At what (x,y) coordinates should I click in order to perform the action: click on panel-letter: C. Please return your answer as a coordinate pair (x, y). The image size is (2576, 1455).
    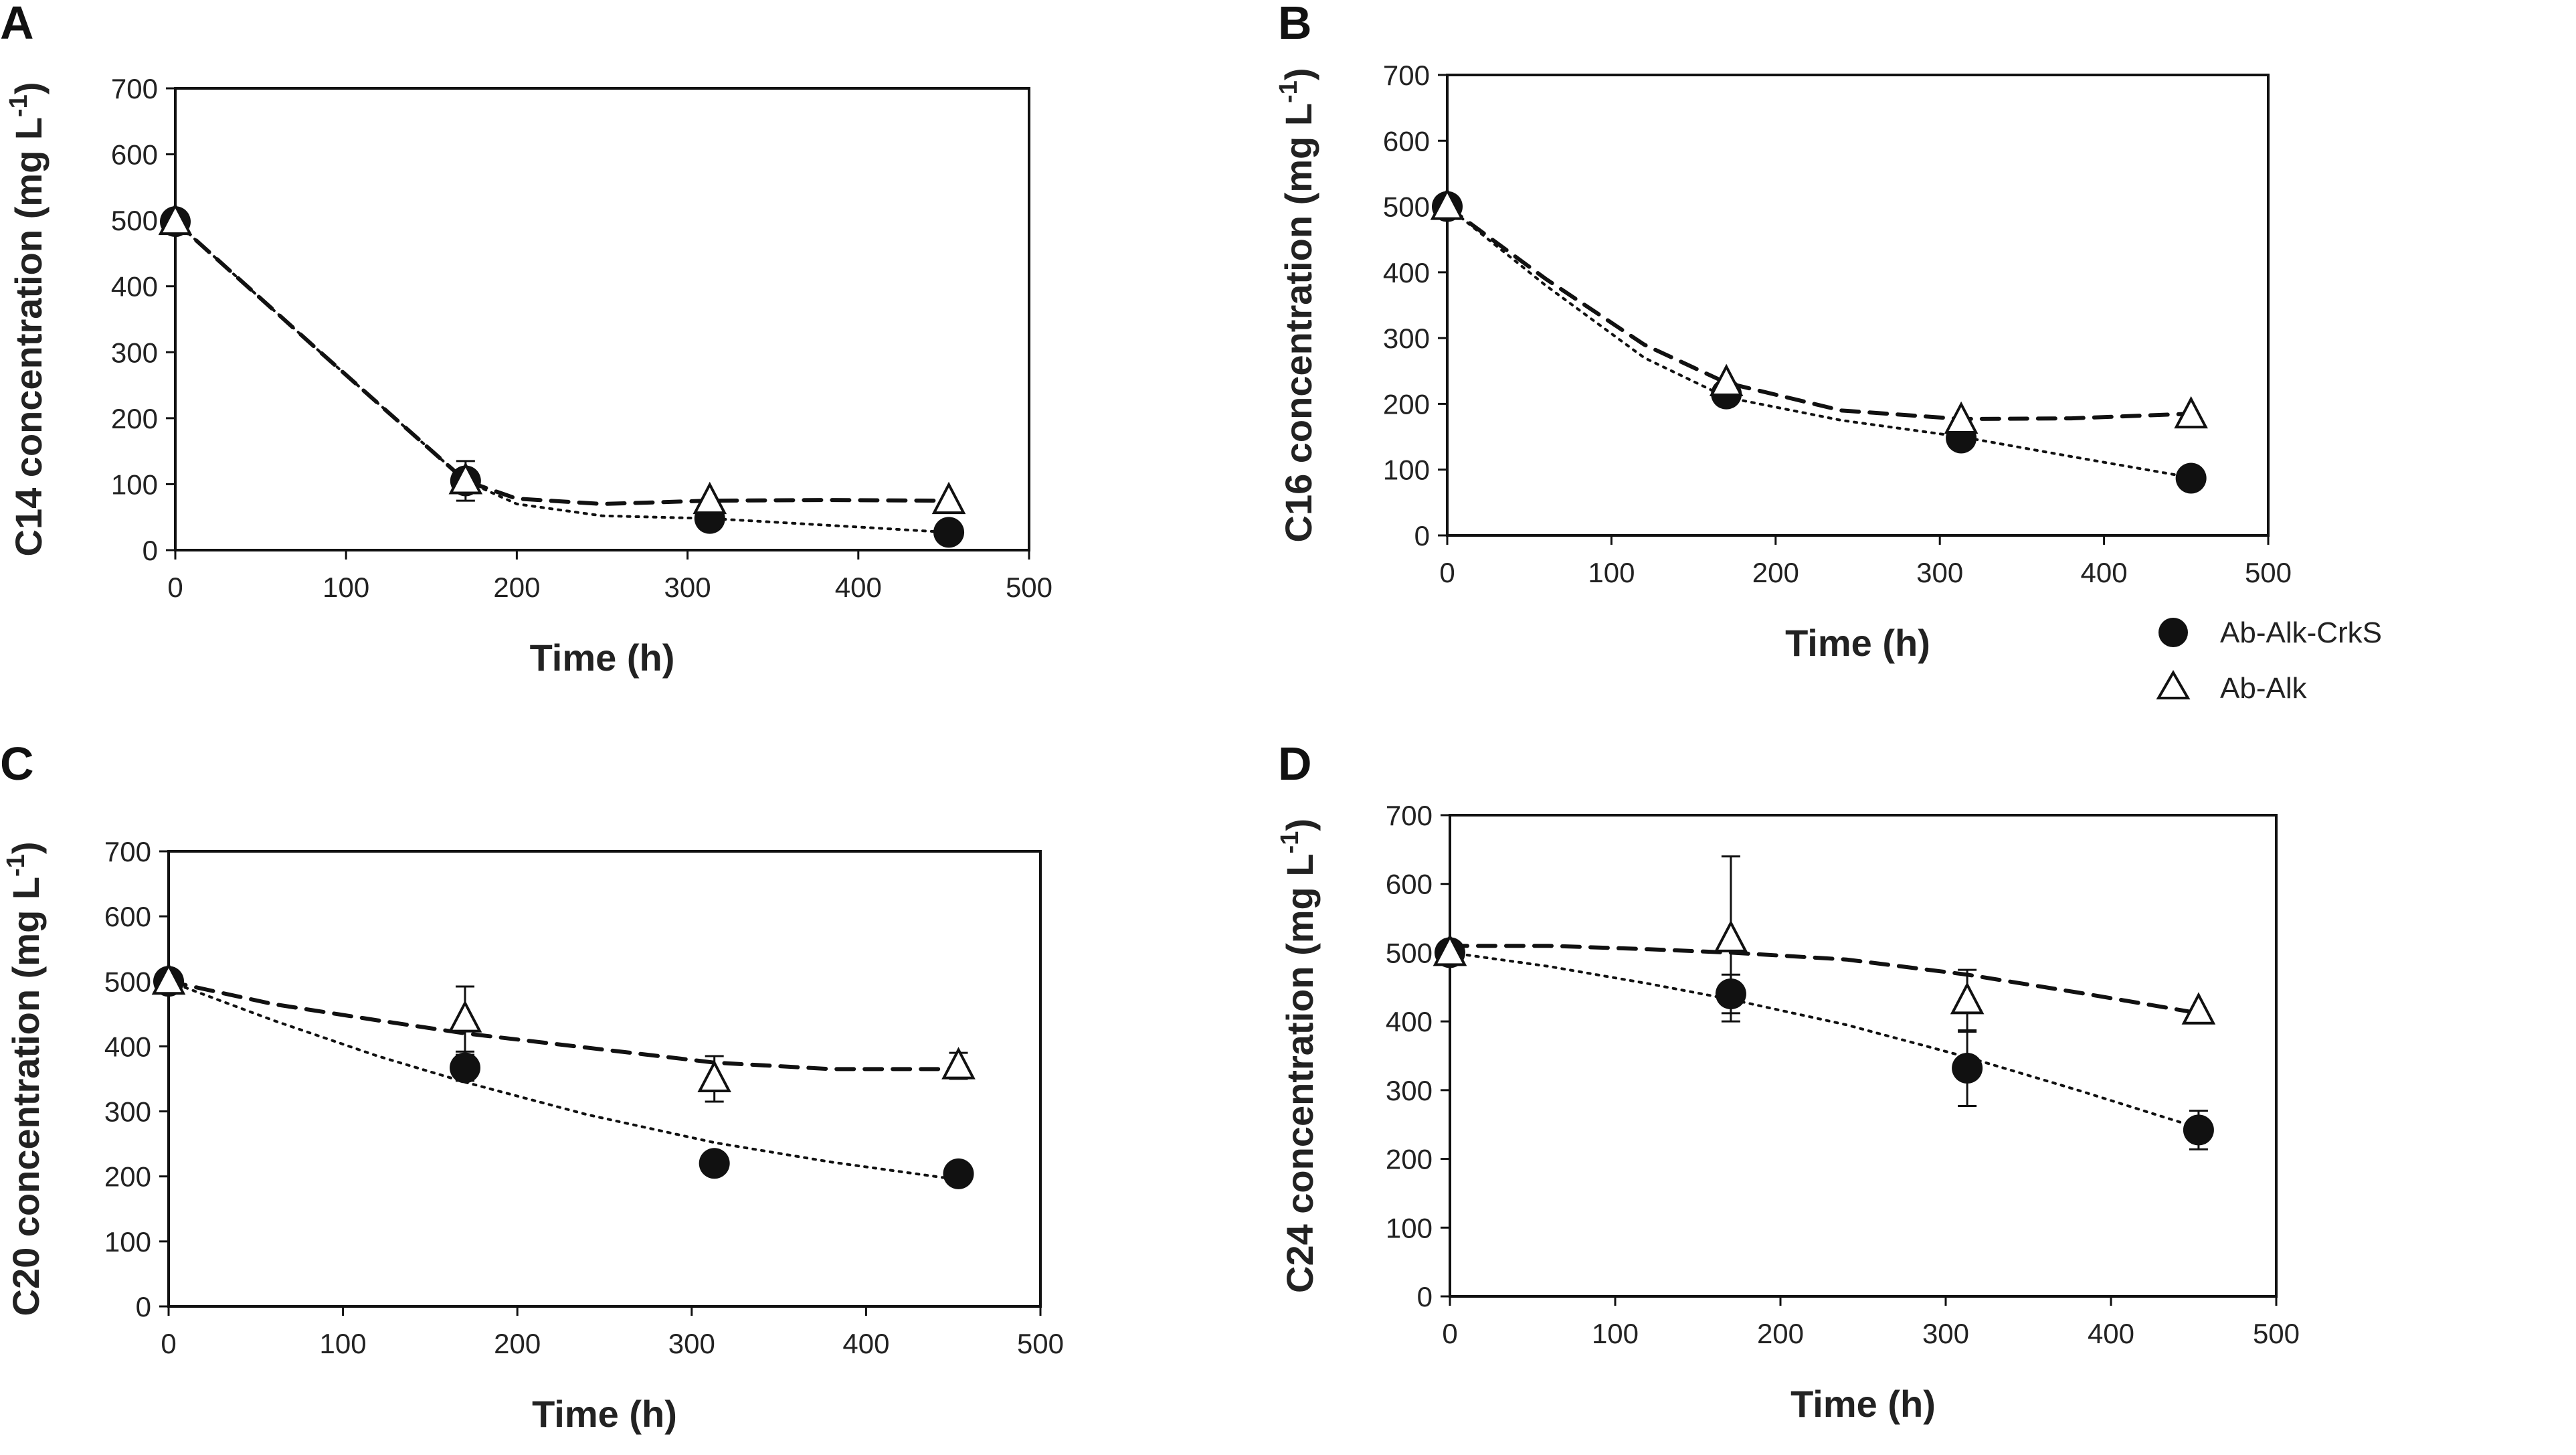
    Looking at the image, I should click on (17, 764).